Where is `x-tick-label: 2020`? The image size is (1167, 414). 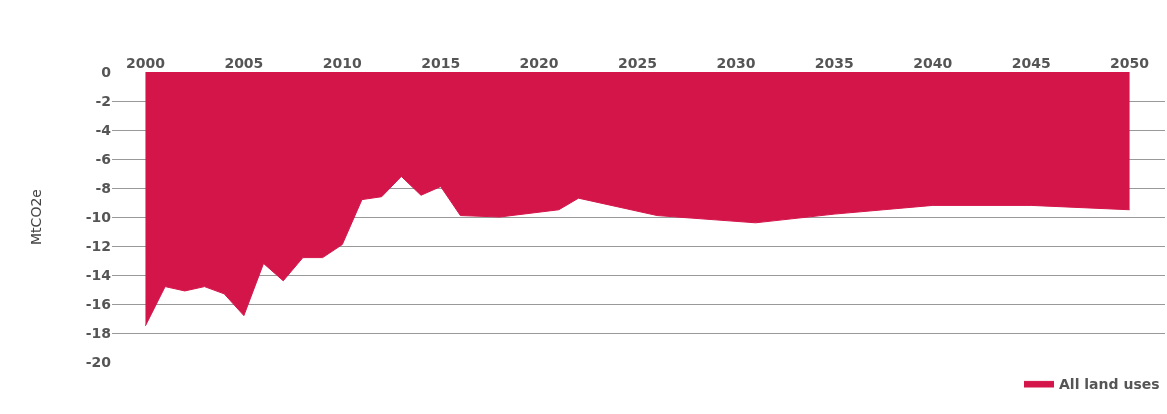 x-tick-label: 2020 is located at coordinates (539, 63).